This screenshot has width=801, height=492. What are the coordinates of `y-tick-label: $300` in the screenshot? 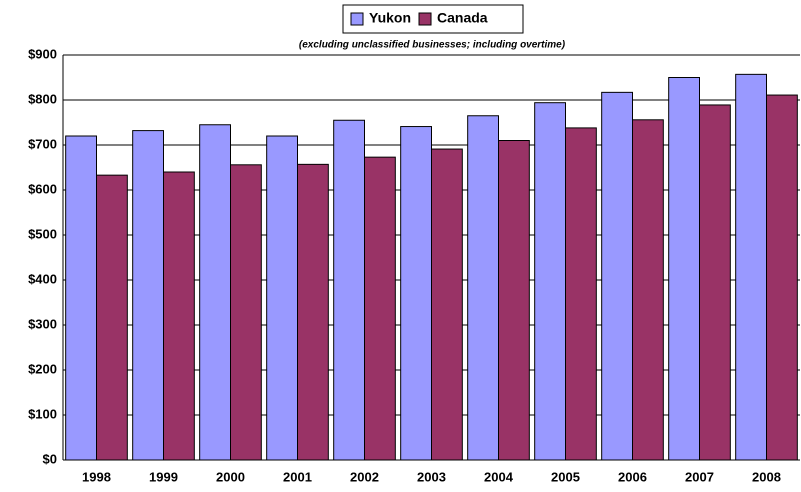 It's located at (42, 323).